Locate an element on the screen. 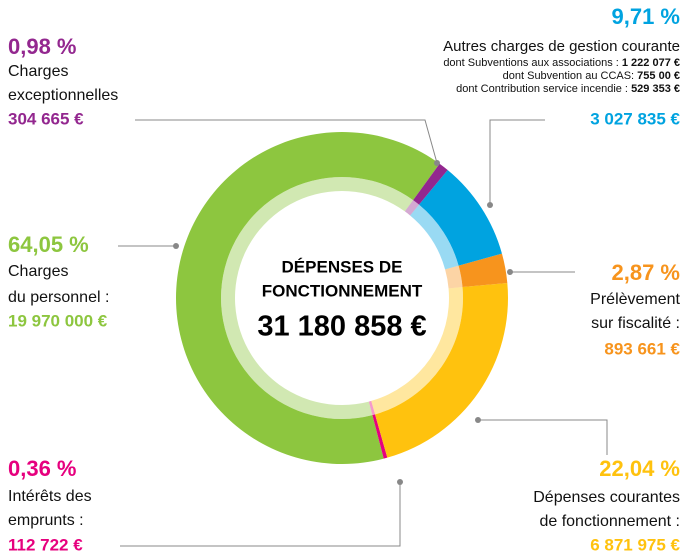 The height and width of the screenshot is (558, 688). percent-label: 0,98 % is located at coordinates (42, 46).